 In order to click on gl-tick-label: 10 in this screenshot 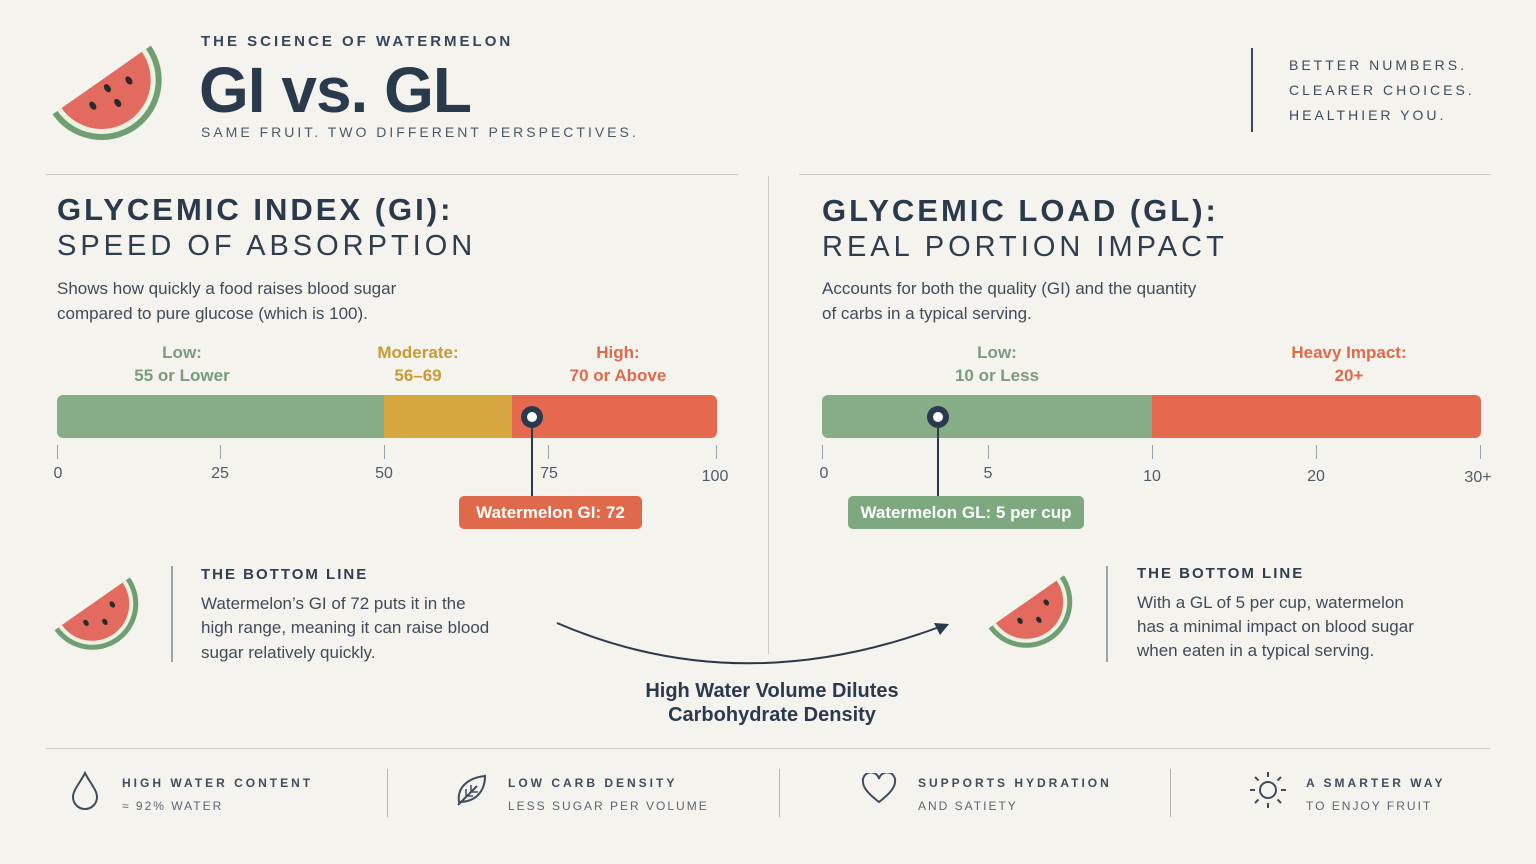, I will do `click(1152, 476)`.